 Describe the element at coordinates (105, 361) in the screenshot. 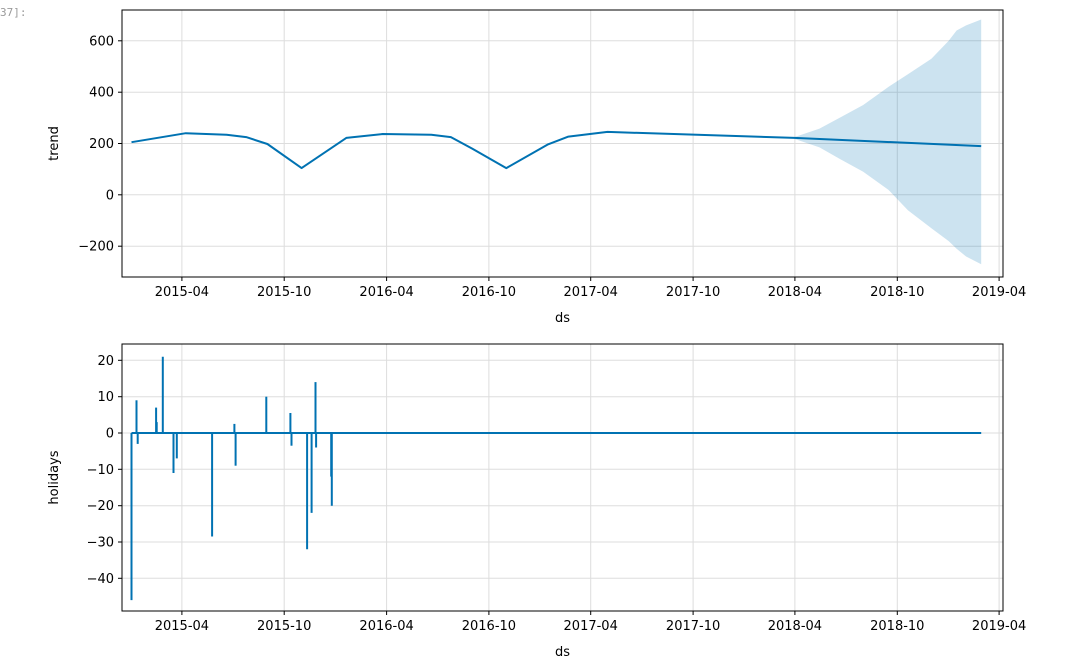

I see `y-tick-label: 20` at that location.